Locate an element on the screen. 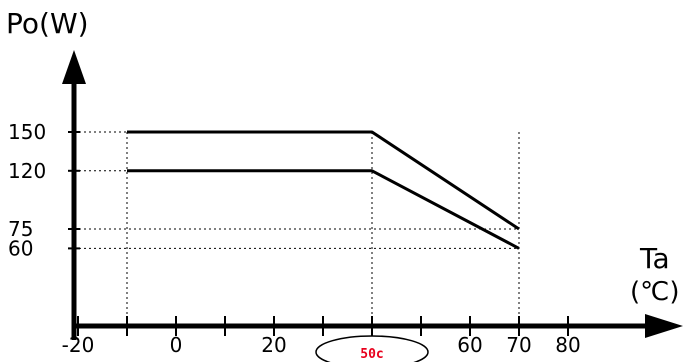 The image size is (689, 362). x-tick-label: 60 is located at coordinates (469, 345).